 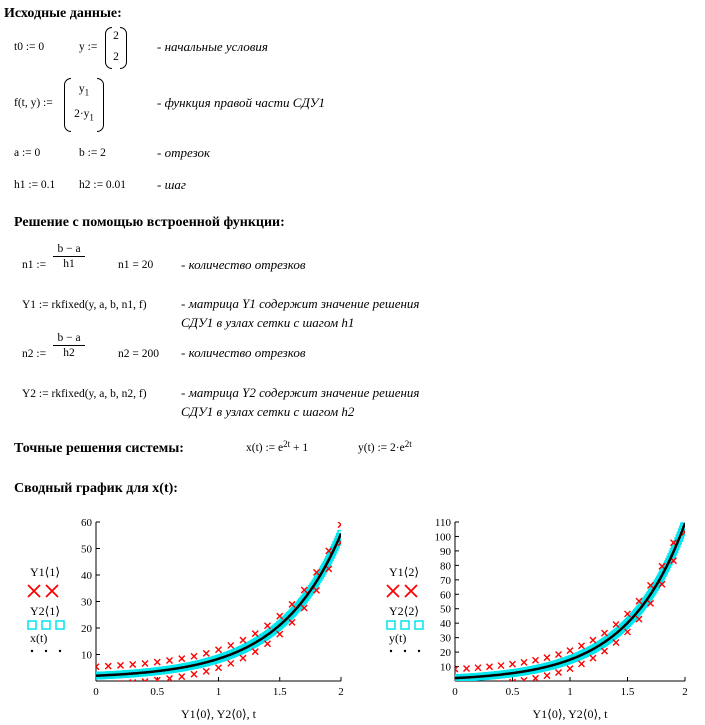 I want to click on n1-value: n1 = 20, so click(x=136, y=265).